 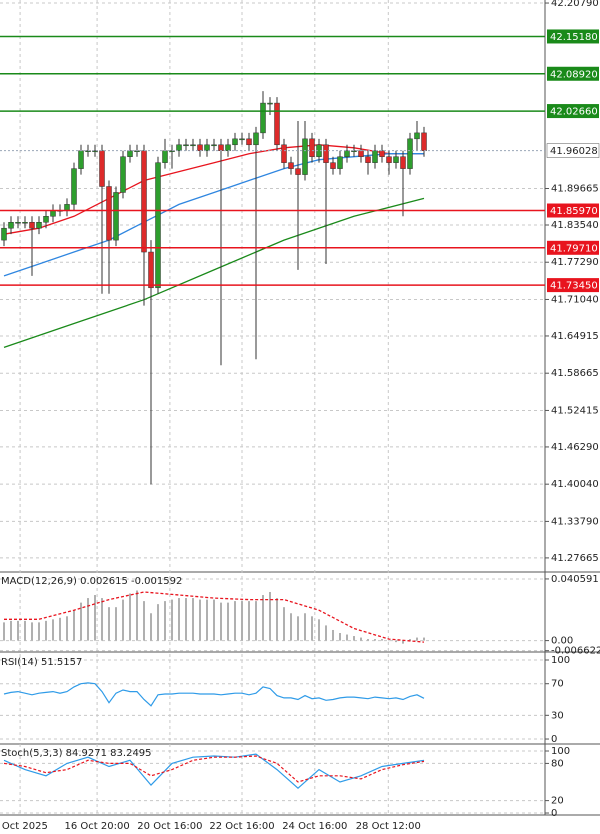 What do you see at coordinates (575, 299) in the screenshot?
I see `y-tick-label: 41.71040` at bounding box center [575, 299].